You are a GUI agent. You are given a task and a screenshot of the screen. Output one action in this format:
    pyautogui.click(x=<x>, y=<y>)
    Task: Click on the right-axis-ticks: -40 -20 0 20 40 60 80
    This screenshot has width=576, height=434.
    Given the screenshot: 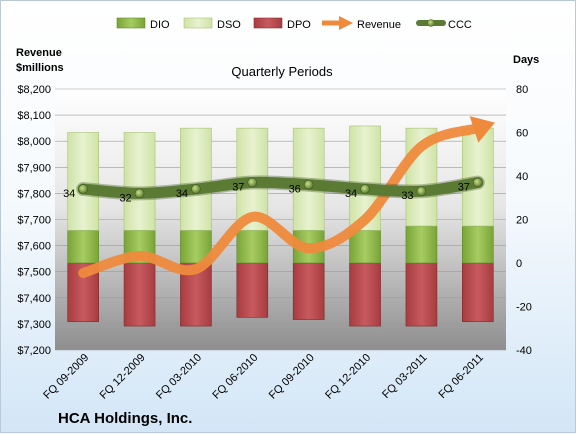 What is the action you would take?
    pyautogui.click(x=524, y=220)
    